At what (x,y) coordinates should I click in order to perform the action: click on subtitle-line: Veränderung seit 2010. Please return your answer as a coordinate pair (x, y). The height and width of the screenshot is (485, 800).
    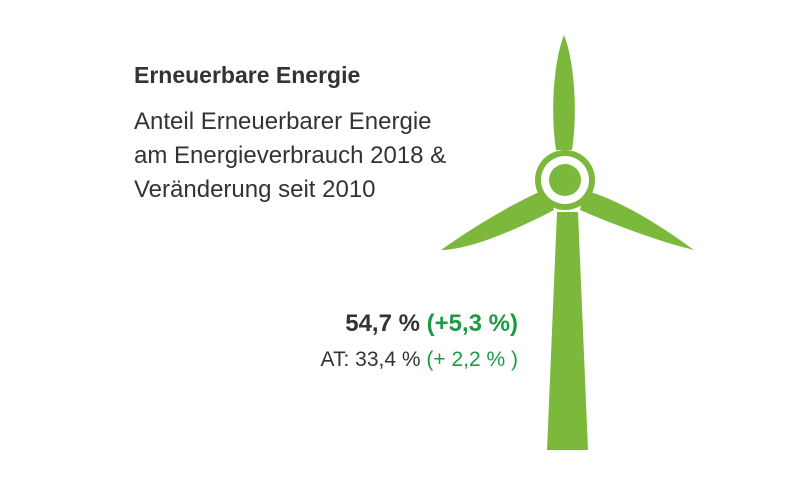
    Looking at the image, I should click on (255, 189).